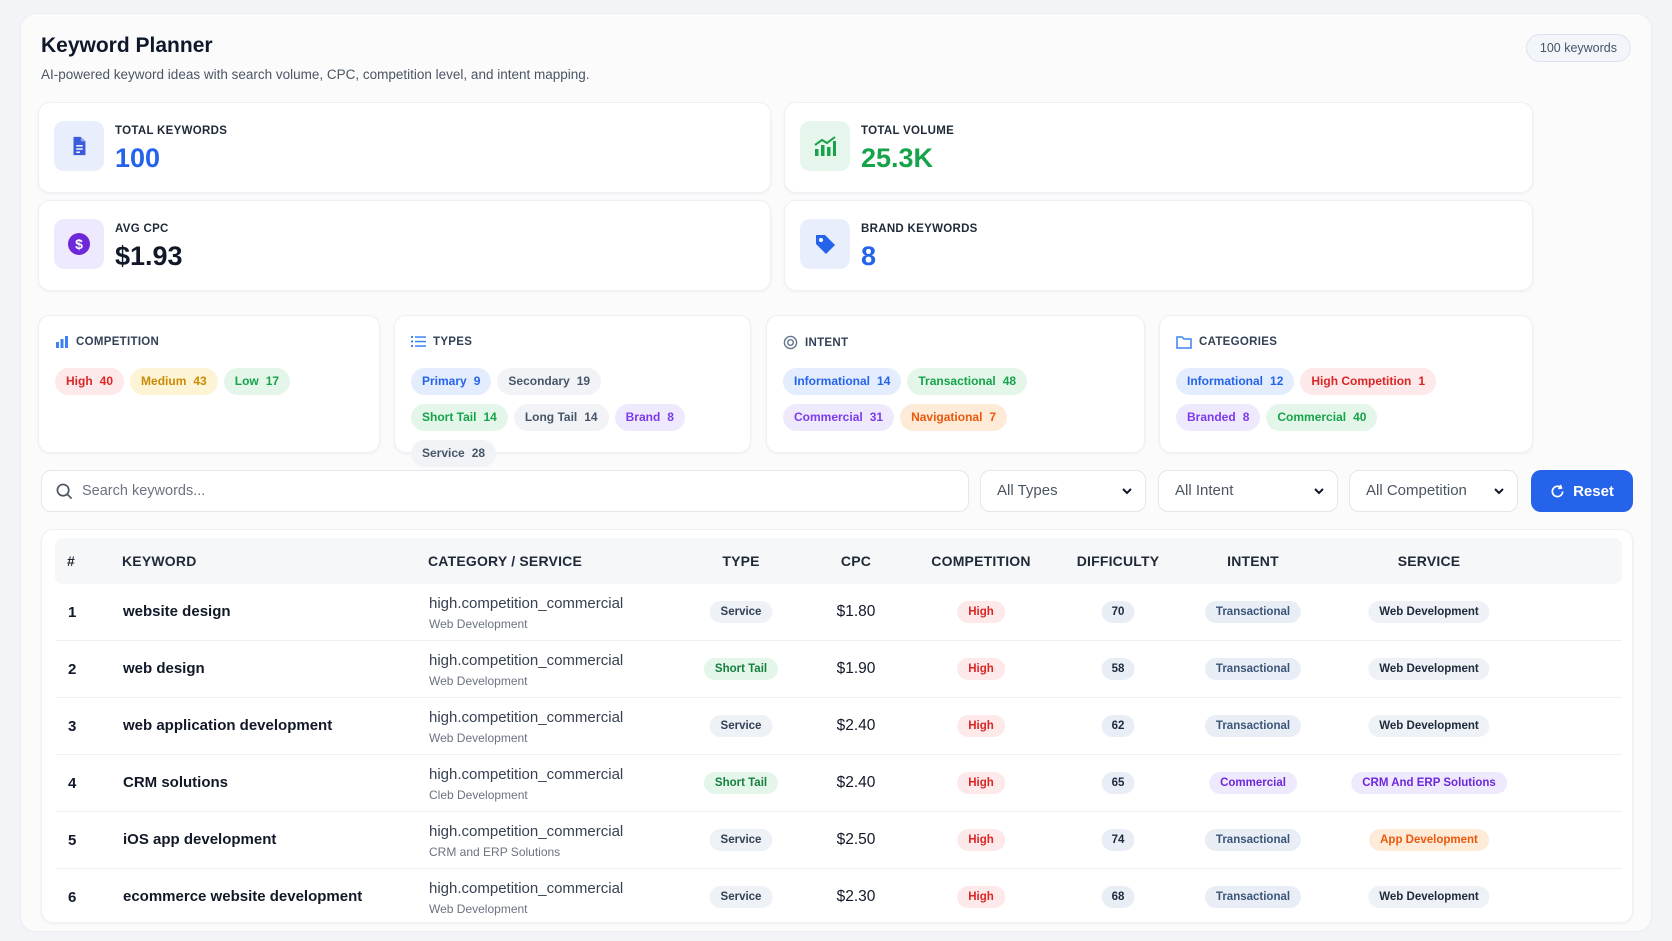 This screenshot has height=941, width=1672. Describe the element at coordinates (1429, 561) in the screenshot. I see `col-header-service: SERVICE` at that location.